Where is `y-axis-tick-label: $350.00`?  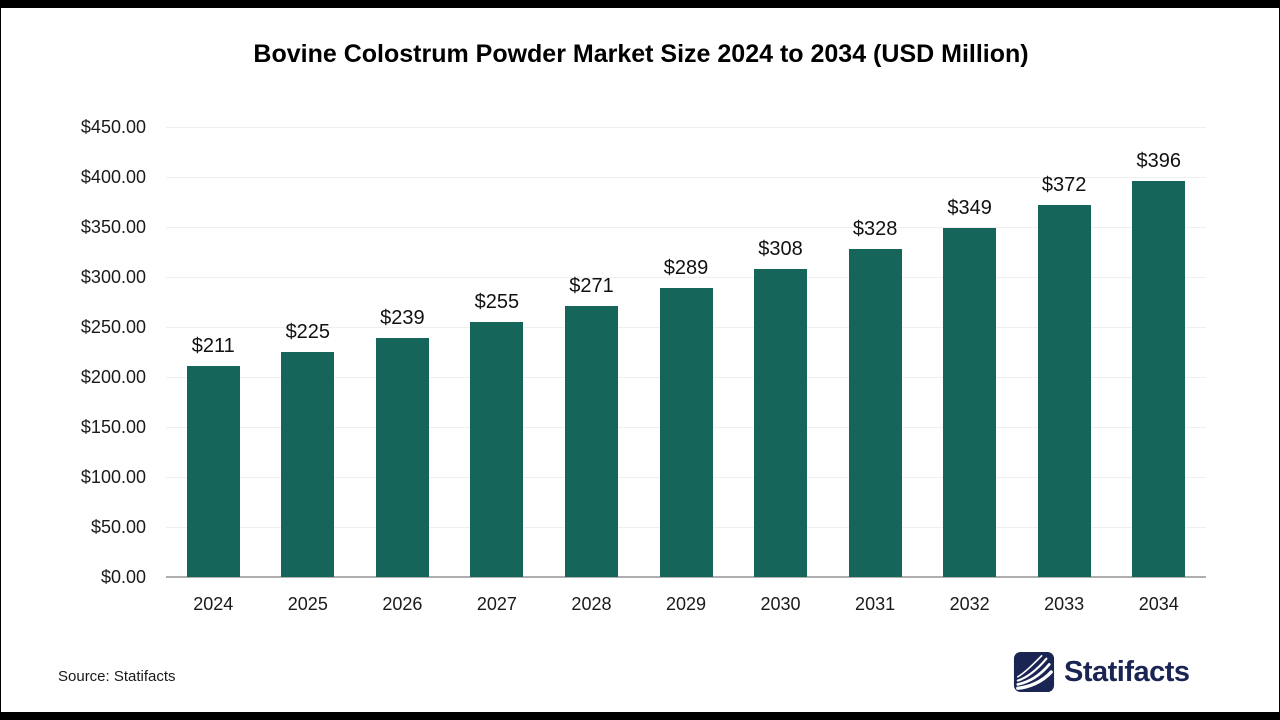
y-axis-tick-label: $350.00 is located at coordinates (113, 227).